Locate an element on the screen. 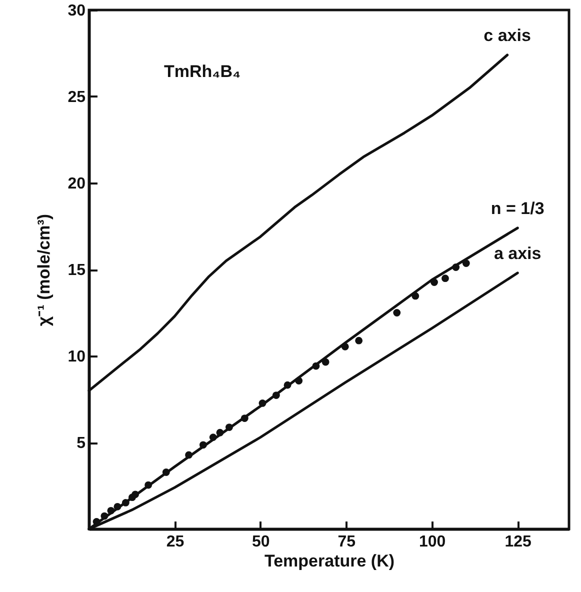 This screenshot has height=592, width=581. x-tick-label: 125 is located at coordinates (518, 542).